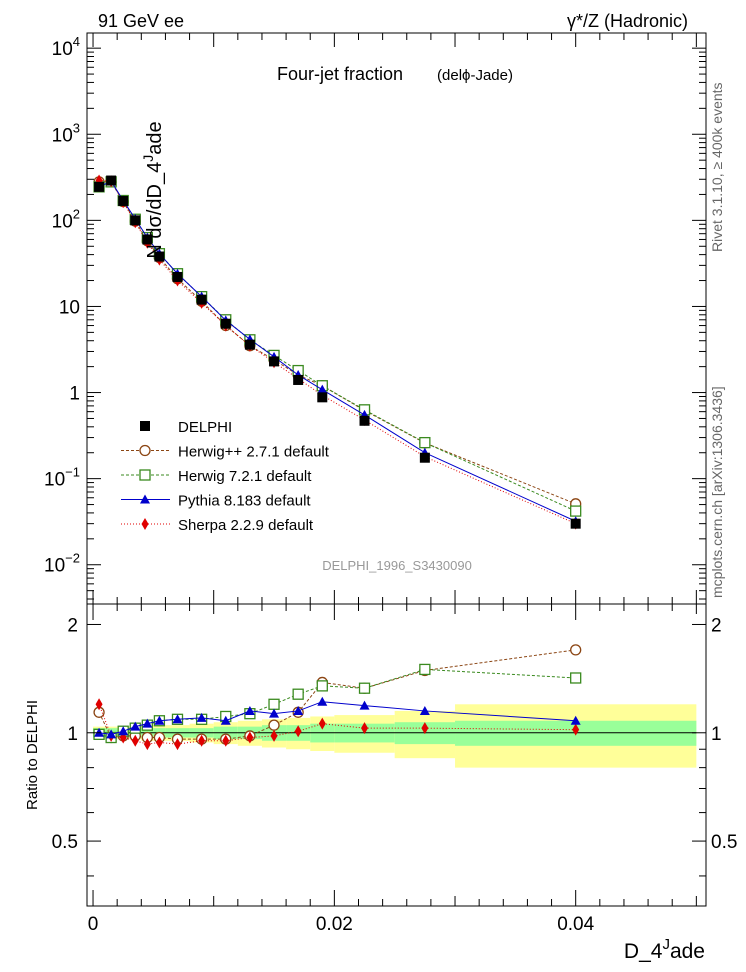 The image size is (746, 972). Describe the element at coordinates (72, 625) in the screenshot. I see `ratio-y-tick-label: 2` at that location.